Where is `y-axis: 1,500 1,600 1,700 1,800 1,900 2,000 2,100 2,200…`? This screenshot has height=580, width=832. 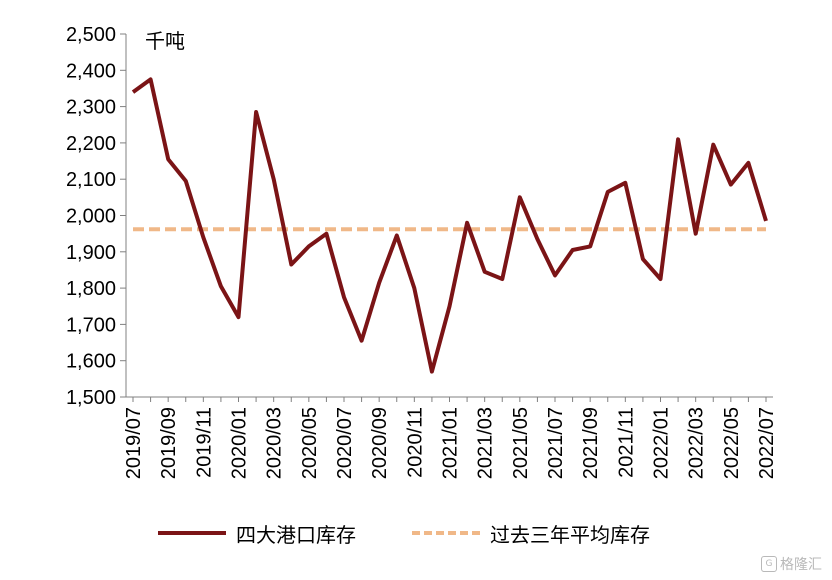 y-axis: 1,500 1,600 1,700 1,800 1,900 2,000 2,100 2,200… is located at coordinates (96, 216).